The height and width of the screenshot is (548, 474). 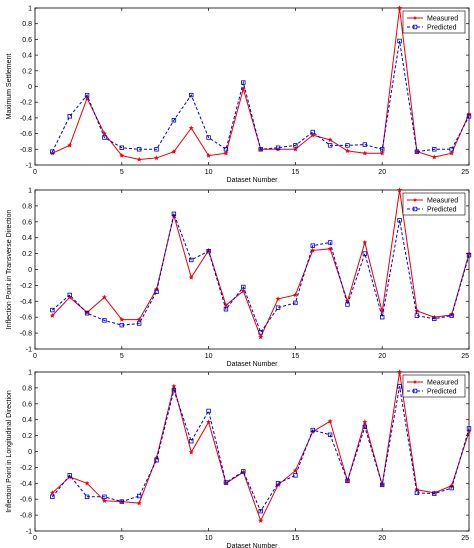 I want to click on y-tick-label: -0.8, so click(x=26, y=334).